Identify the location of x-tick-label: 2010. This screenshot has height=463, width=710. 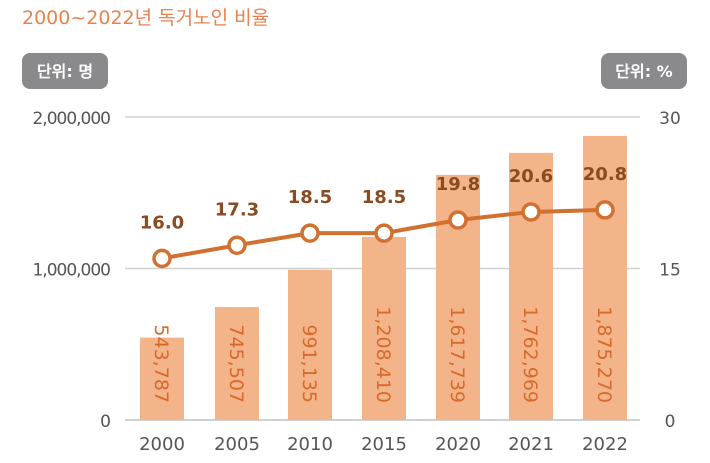
(310, 444).